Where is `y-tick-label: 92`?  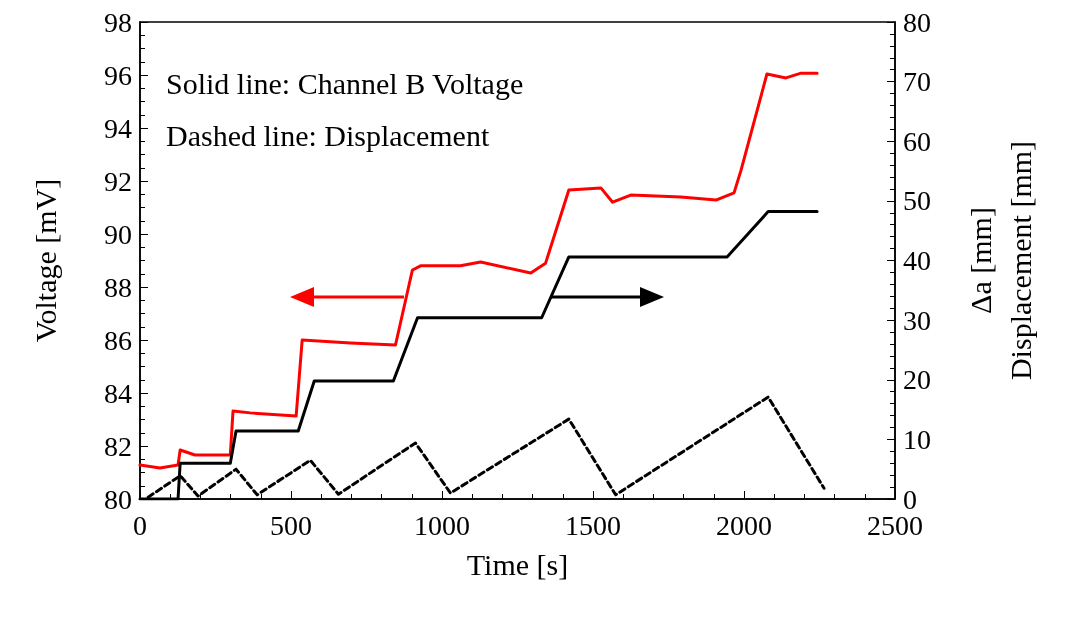 y-tick-label: 92 is located at coordinates (118, 181).